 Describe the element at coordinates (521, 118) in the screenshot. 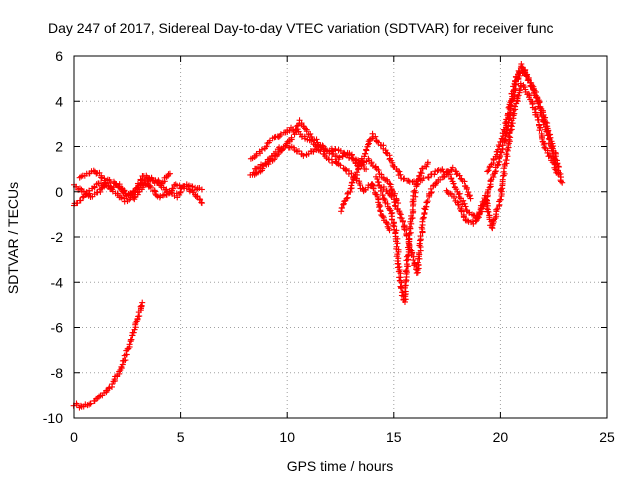

I see `series-arc-m` at that location.